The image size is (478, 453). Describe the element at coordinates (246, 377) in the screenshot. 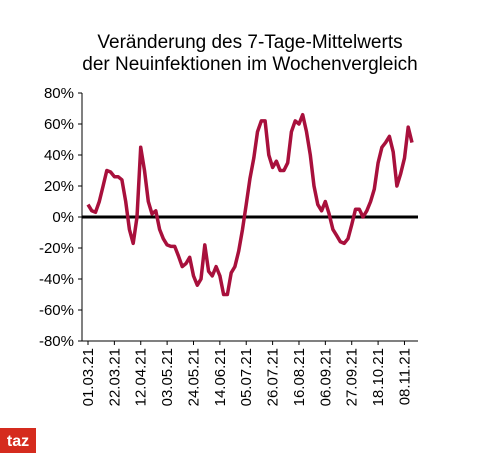

I see `x-tick-label: 05.07.21` at that location.